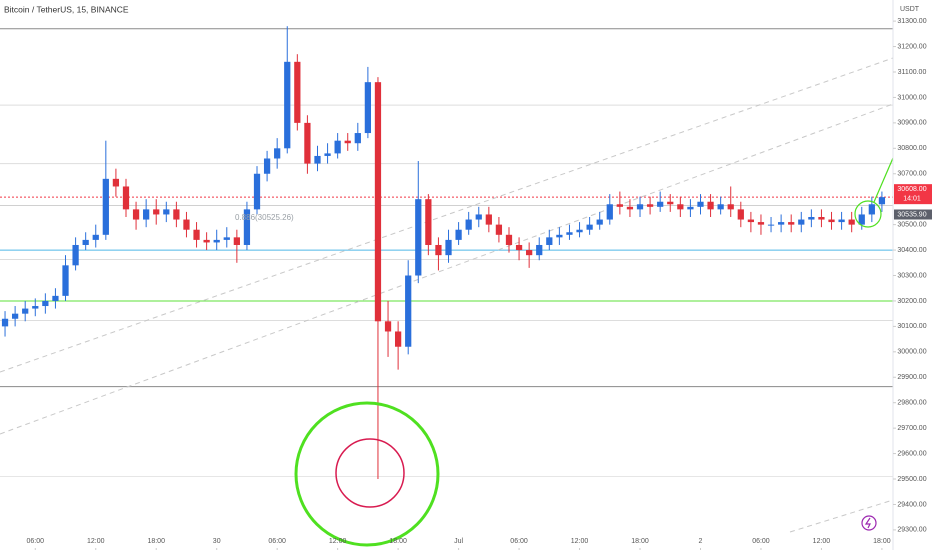  What do you see at coordinates (883, 180) in the screenshot?
I see `arrow-line` at bounding box center [883, 180].